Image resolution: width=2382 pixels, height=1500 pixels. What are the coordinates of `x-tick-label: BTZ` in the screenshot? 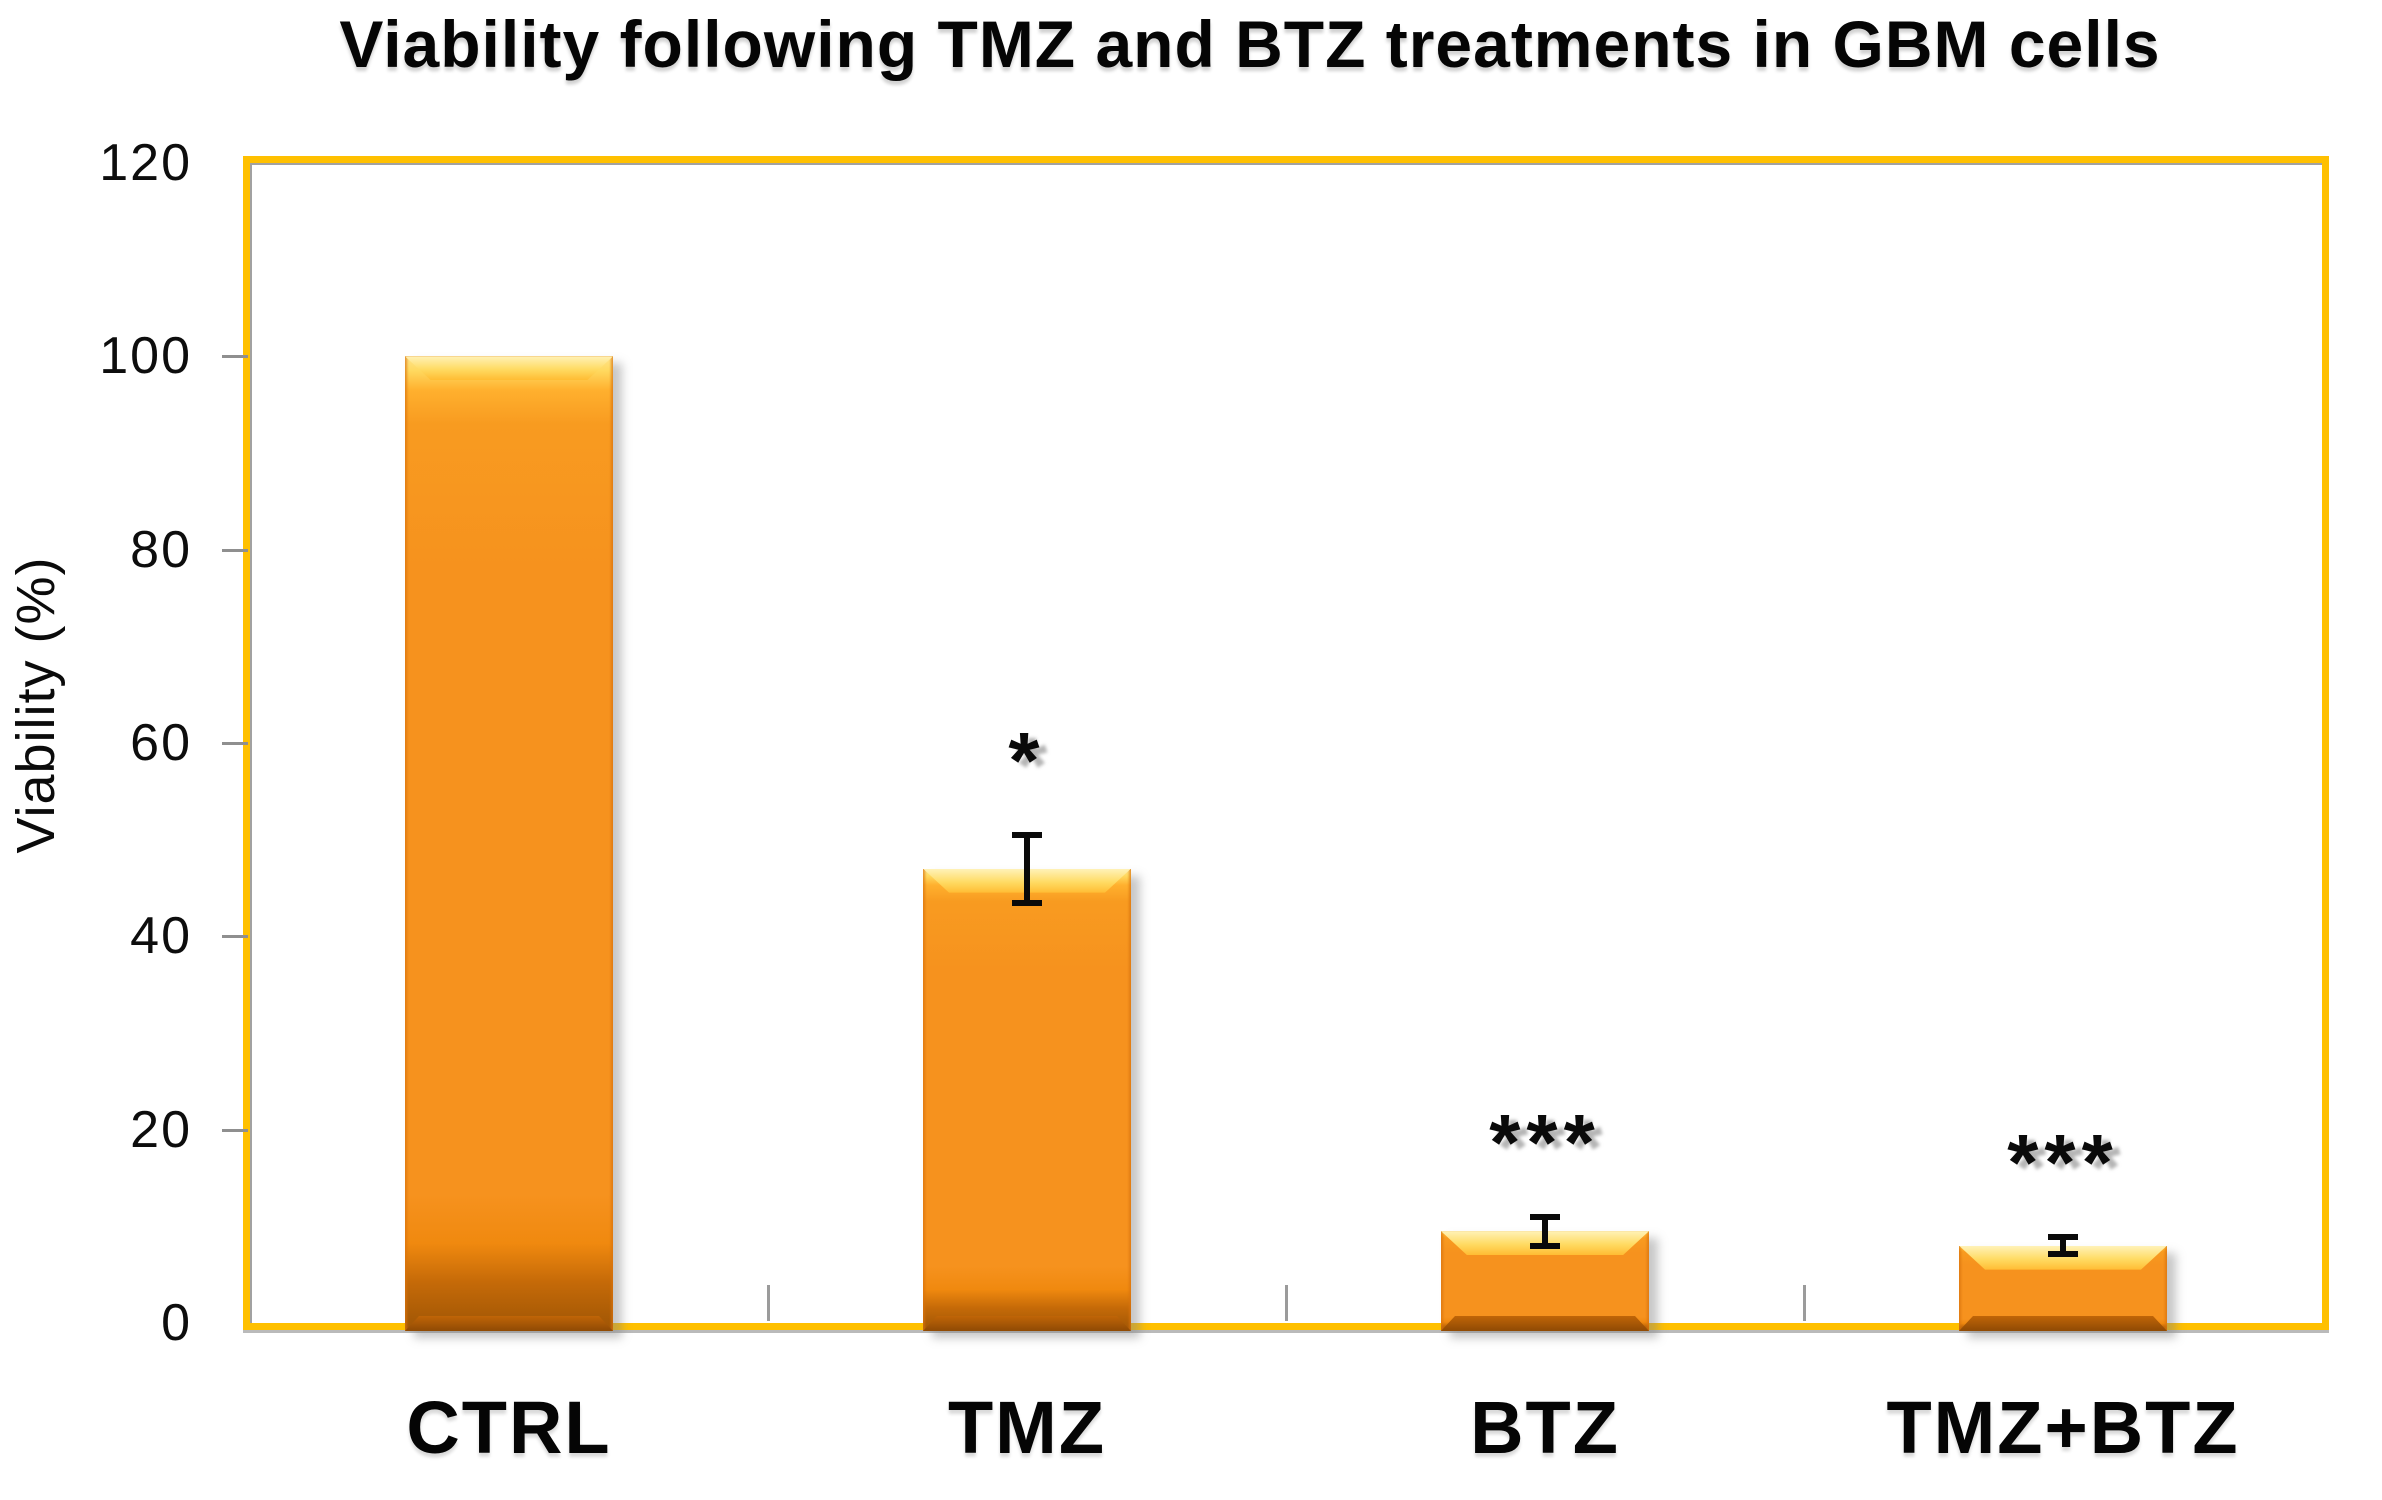 It's located at (1545, 1427).